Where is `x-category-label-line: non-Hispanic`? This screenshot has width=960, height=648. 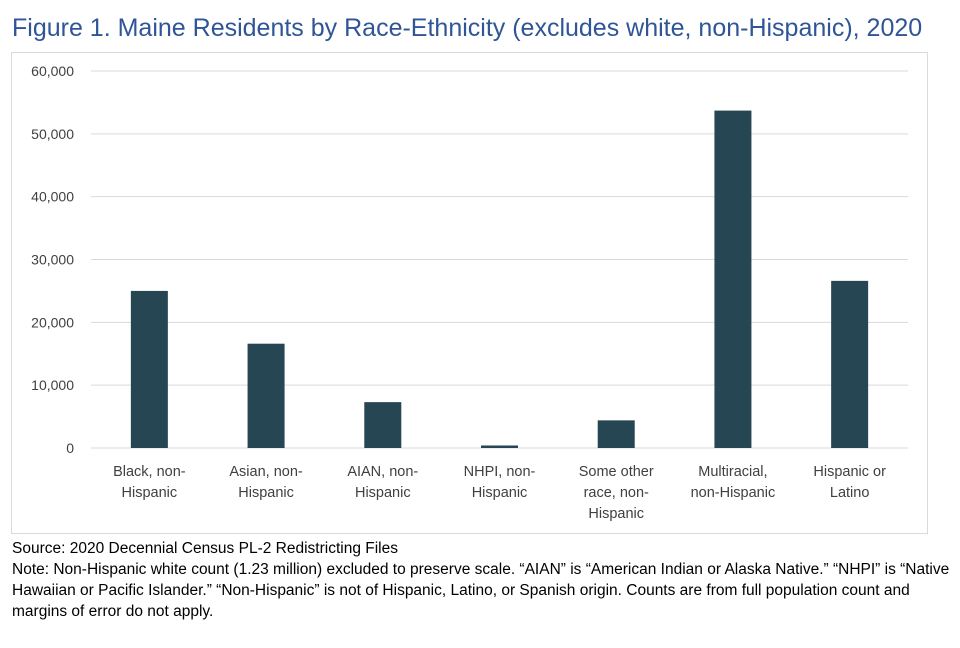
x-category-label-line: non-Hispanic is located at coordinates (733, 493).